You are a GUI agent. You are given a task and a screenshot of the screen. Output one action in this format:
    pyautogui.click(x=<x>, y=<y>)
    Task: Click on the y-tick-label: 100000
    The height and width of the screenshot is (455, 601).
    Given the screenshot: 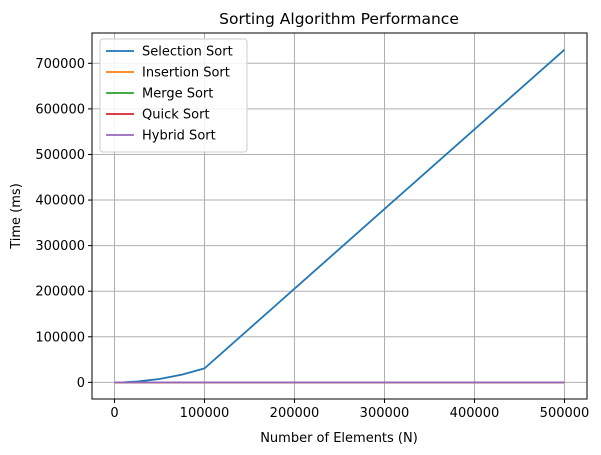 What is the action you would take?
    pyautogui.click(x=60, y=337)
    